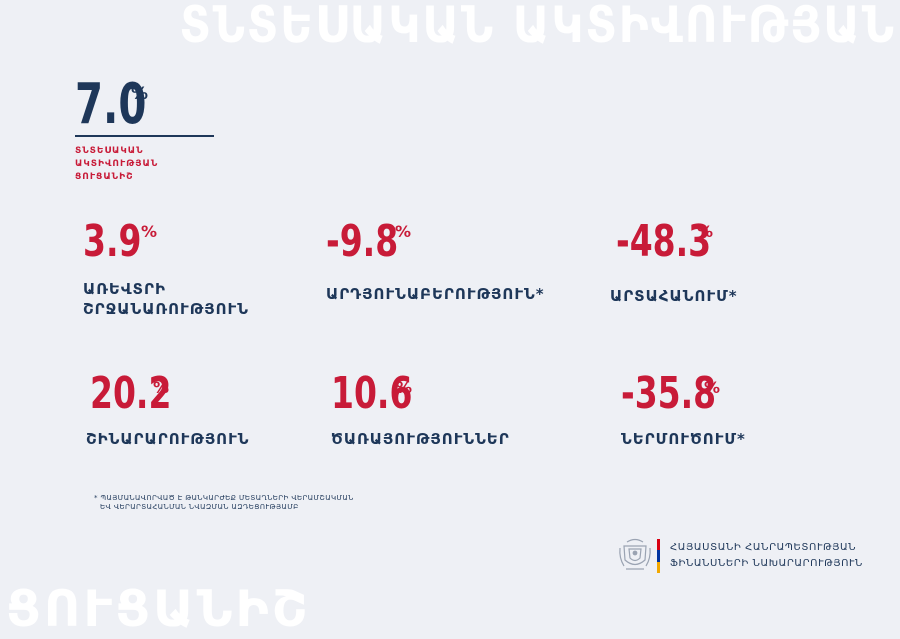 This screenshot has width=900, height=639. What do you see at coordinates (124, 289) in the screenshot?
I see `indicator-trade-label-line1: ԱՌԵՎՏՐԻ` at bounding box center [124, 289].